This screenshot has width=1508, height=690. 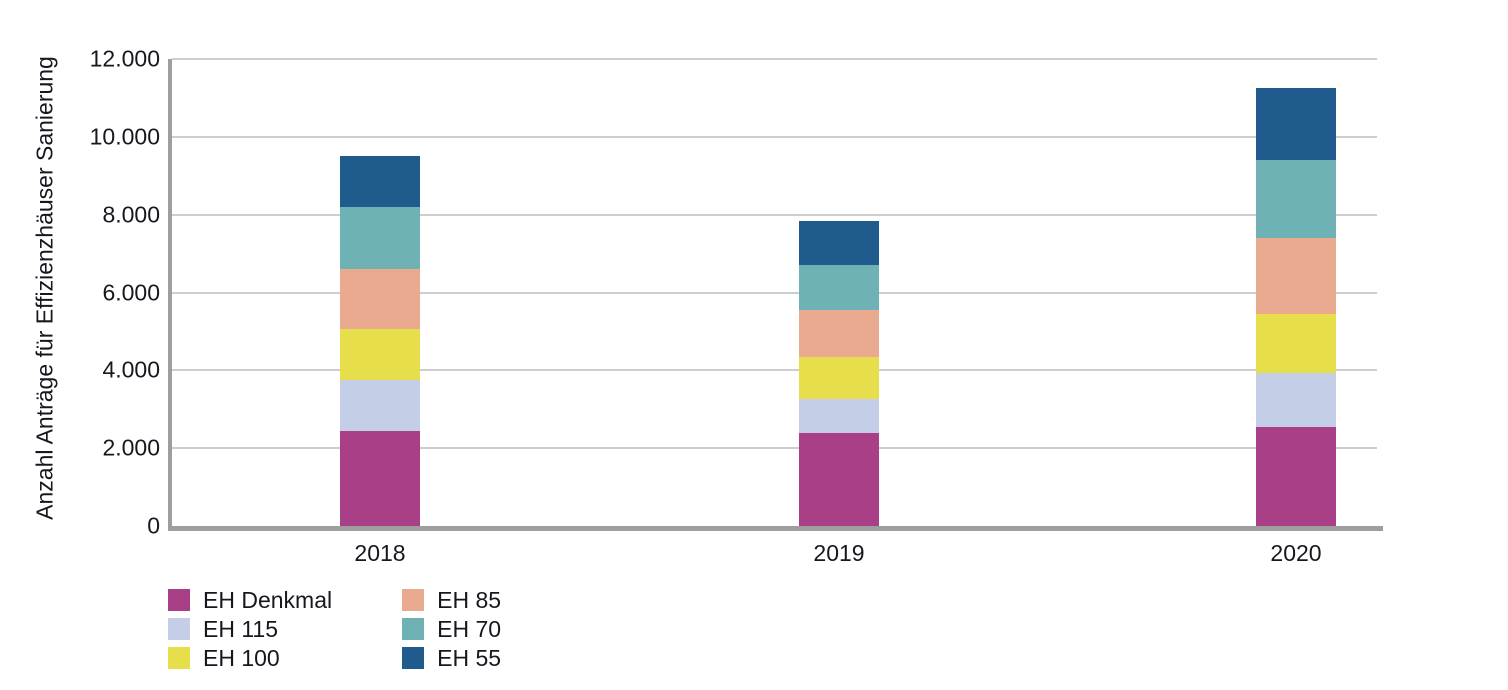 What do you see at coordinates (380, 355) in the screenshot?
I see `bar-segment-eh-100-2018` at bounding box center [380, 355].